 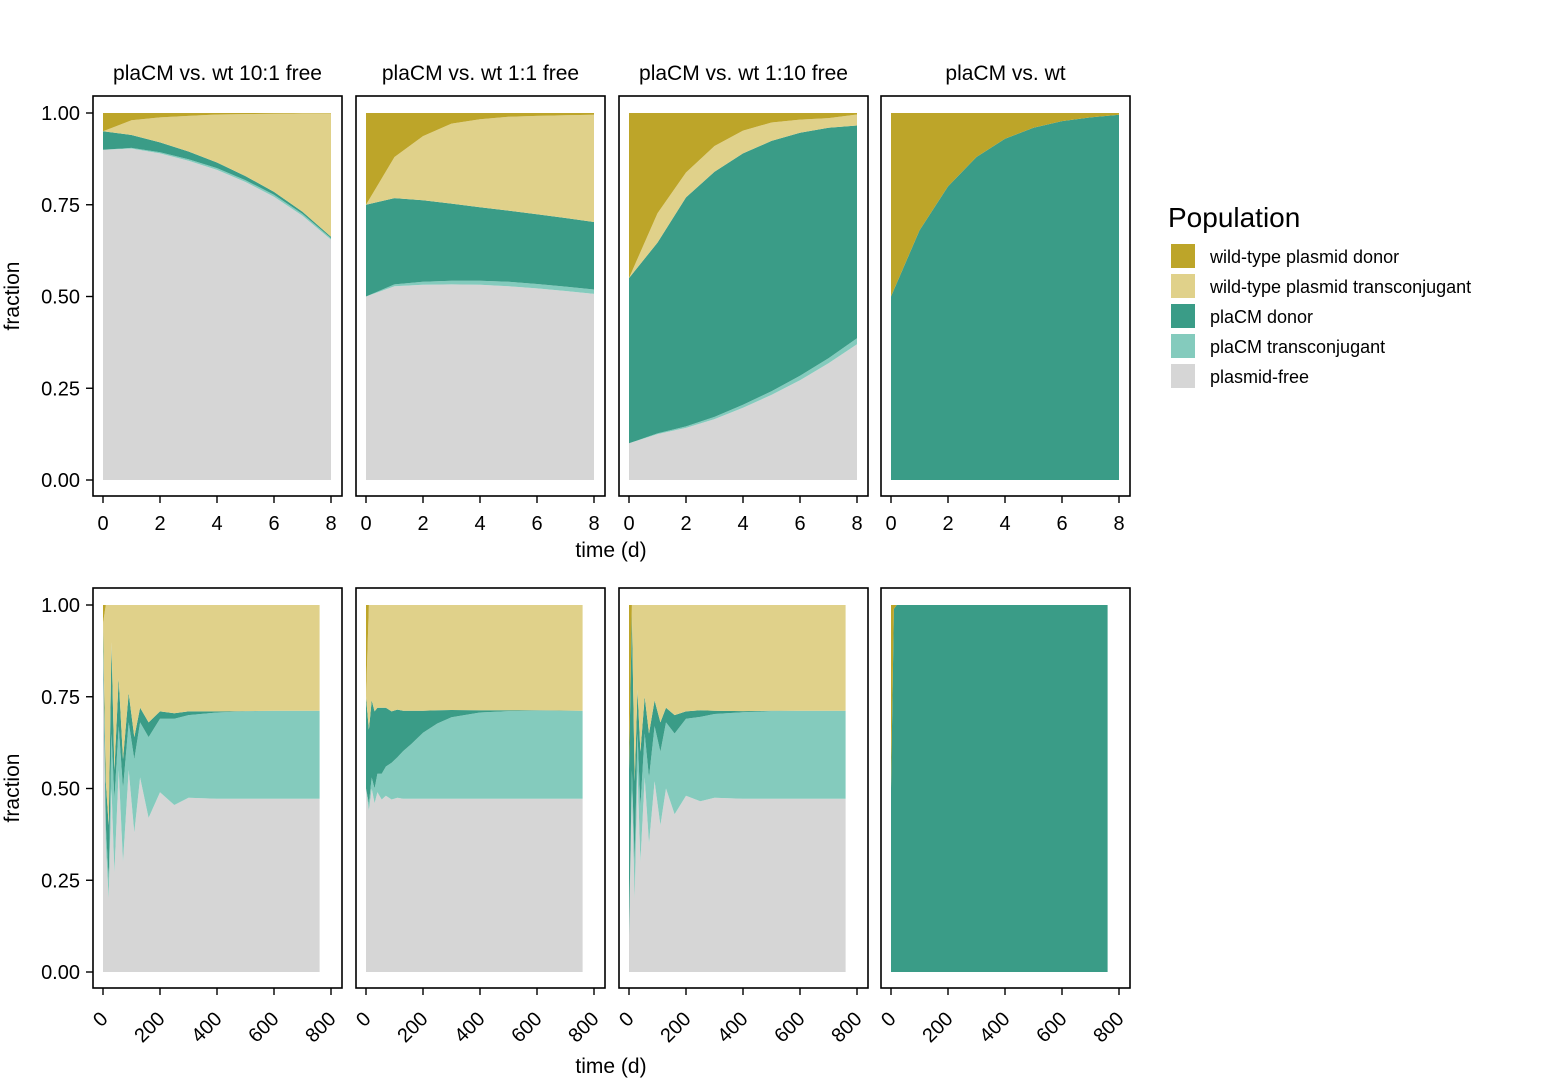 What do you see at coordinates (217, 73) in the screenshot?
I see `facet-title: plaCM vs. wt 10:1 free` at bounding box center [217, 73].